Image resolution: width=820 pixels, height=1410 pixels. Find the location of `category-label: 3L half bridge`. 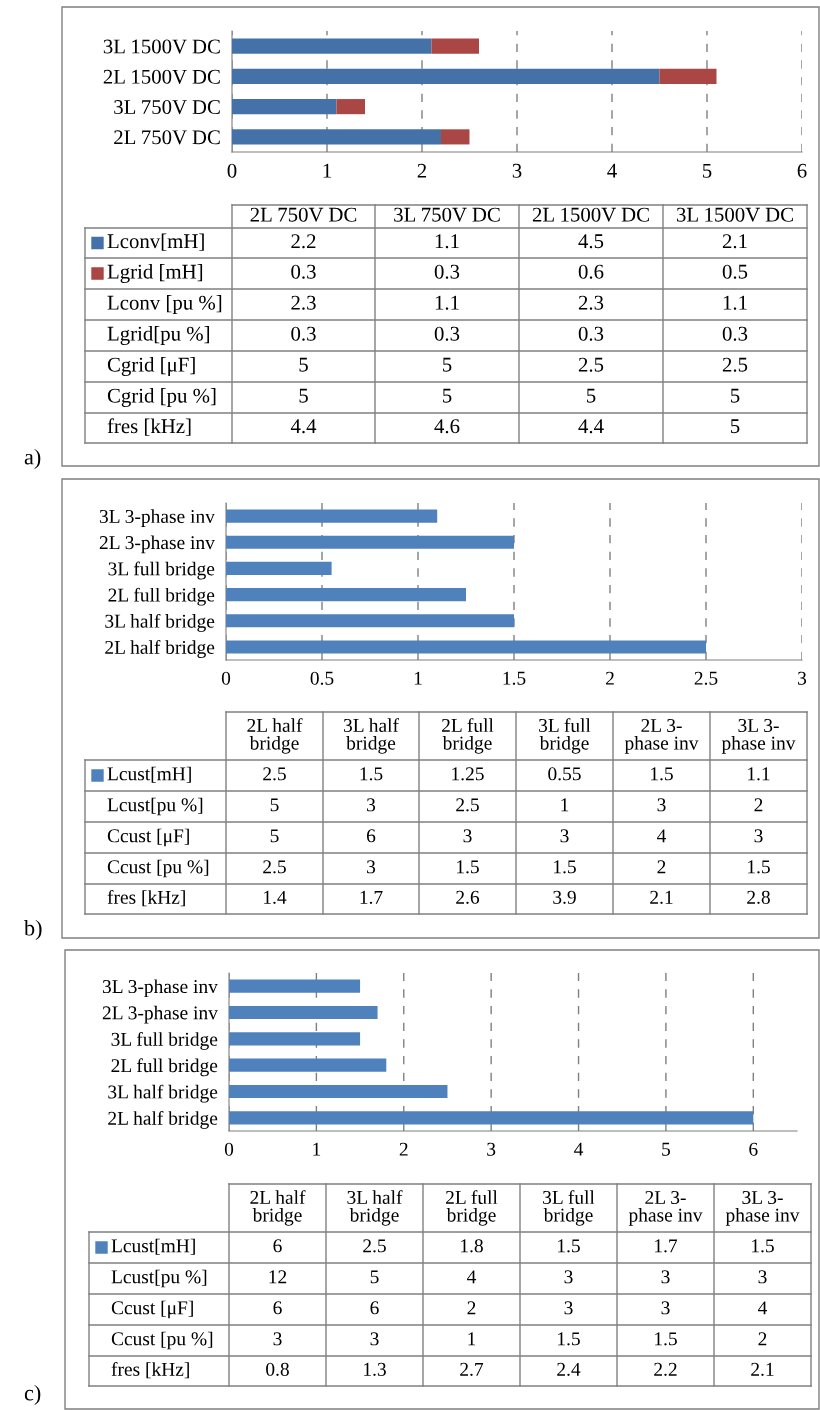

category-label: 3L half bridge is located at coordinates (375, 1208).